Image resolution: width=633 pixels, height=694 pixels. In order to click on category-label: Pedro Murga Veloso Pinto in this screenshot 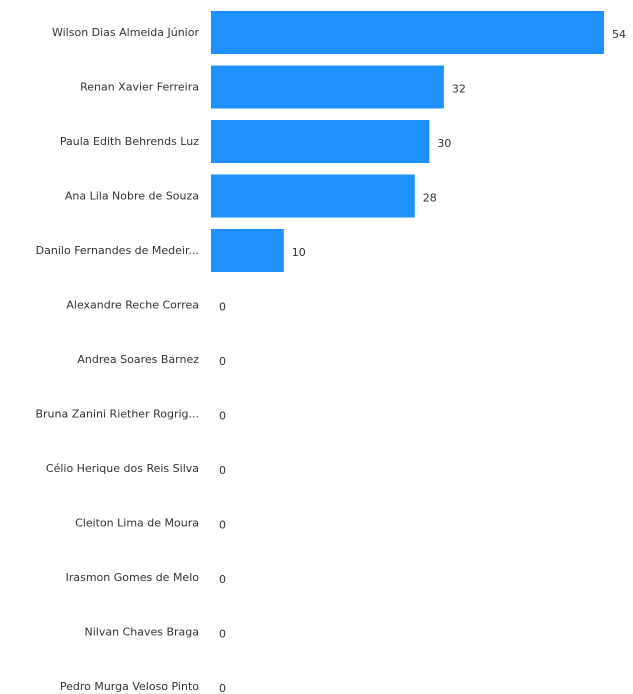, I will do `click(129, 686)`.